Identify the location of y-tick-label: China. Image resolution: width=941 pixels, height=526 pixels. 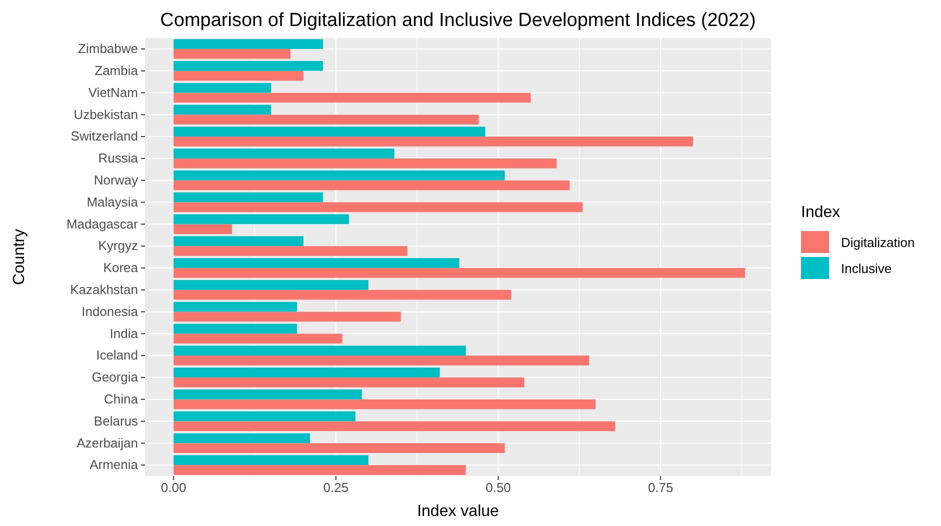
(121, 399).